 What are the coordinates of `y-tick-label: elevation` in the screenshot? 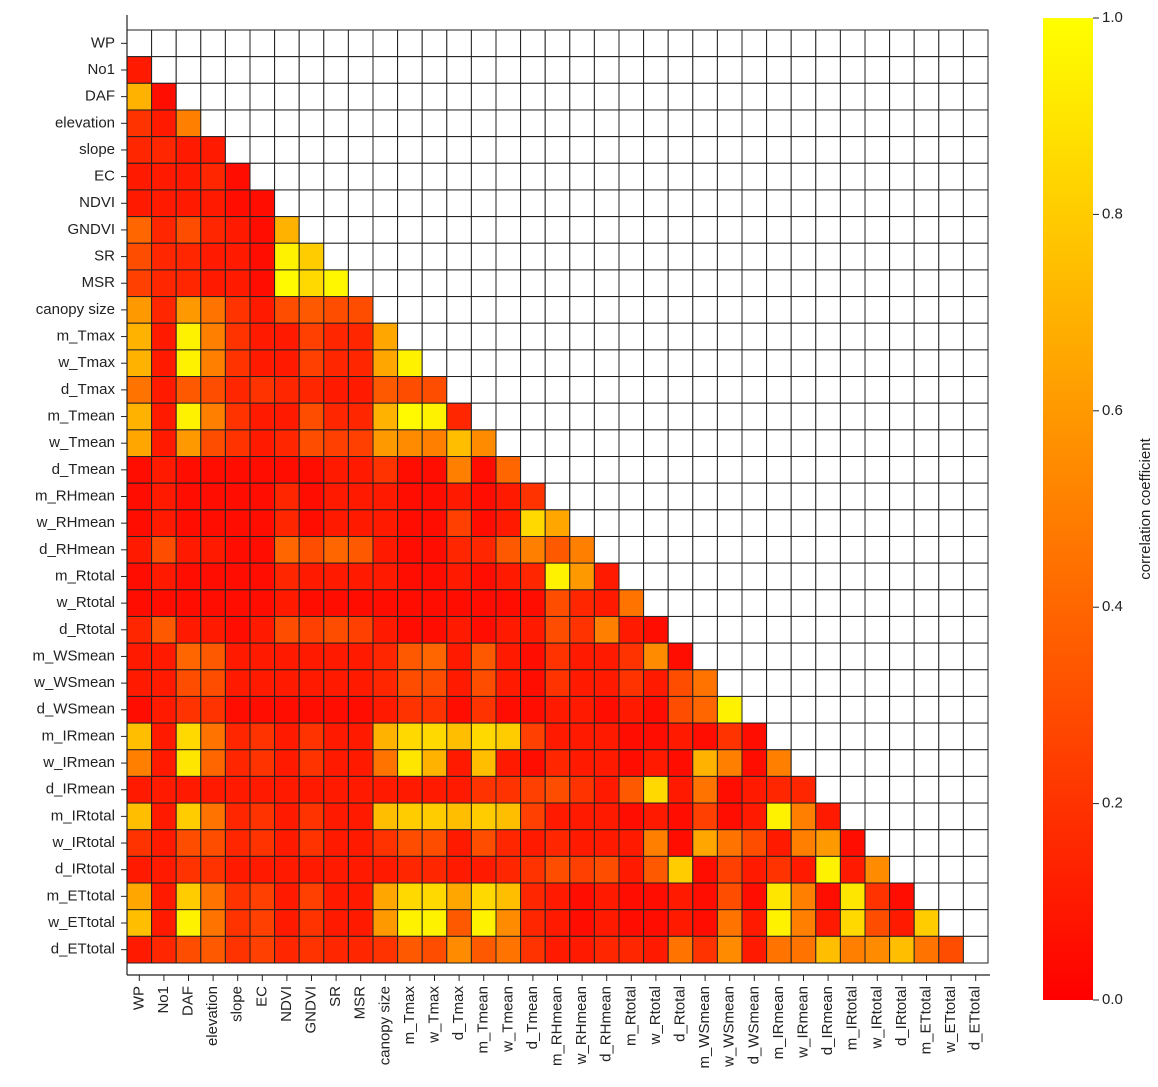 It's located at (85, 122).